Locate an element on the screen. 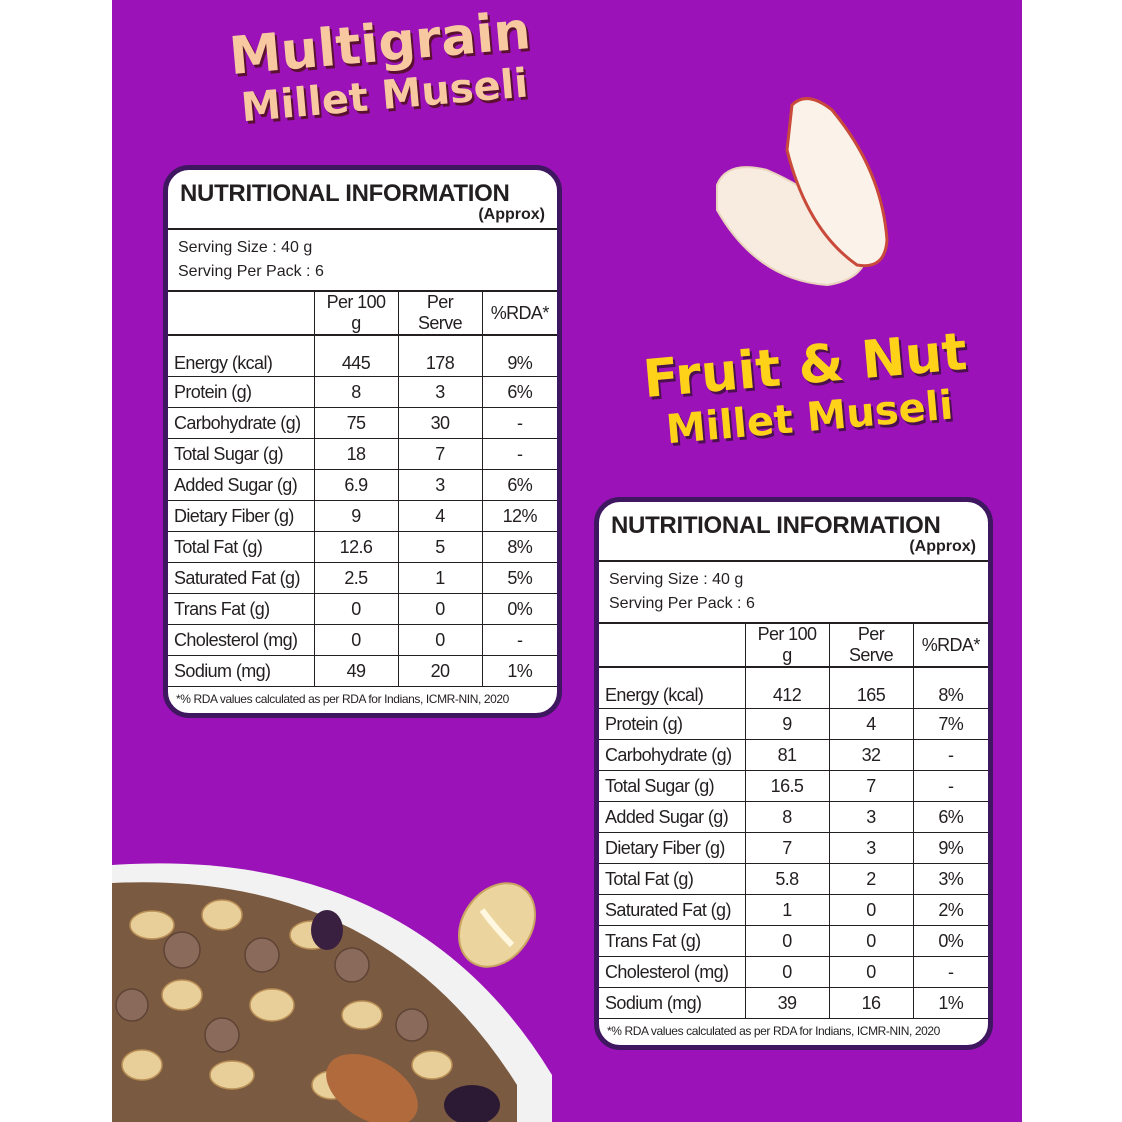  nutrient-name: Dietary Fiber (g) is located at coordinates (672, 848).